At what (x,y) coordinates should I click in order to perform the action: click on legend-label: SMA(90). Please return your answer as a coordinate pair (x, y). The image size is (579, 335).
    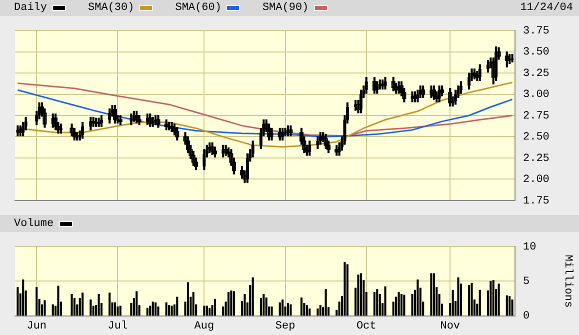
    Looking at the image, I should click on (285, 8).